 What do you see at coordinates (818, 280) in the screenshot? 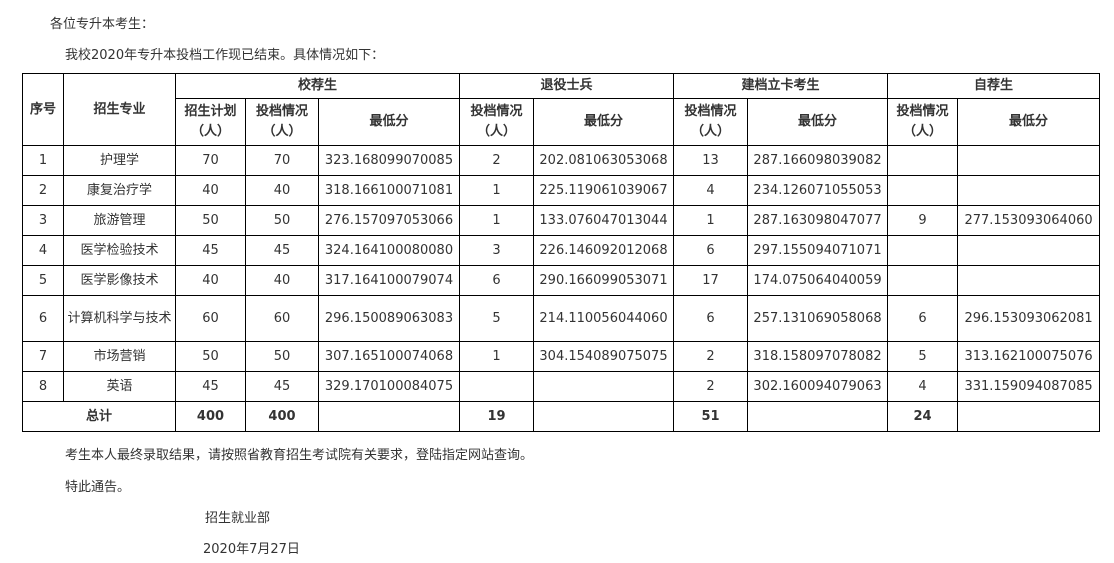
I see `cell-poor-min: 174.075064040059` at bounding box center [818, 280].